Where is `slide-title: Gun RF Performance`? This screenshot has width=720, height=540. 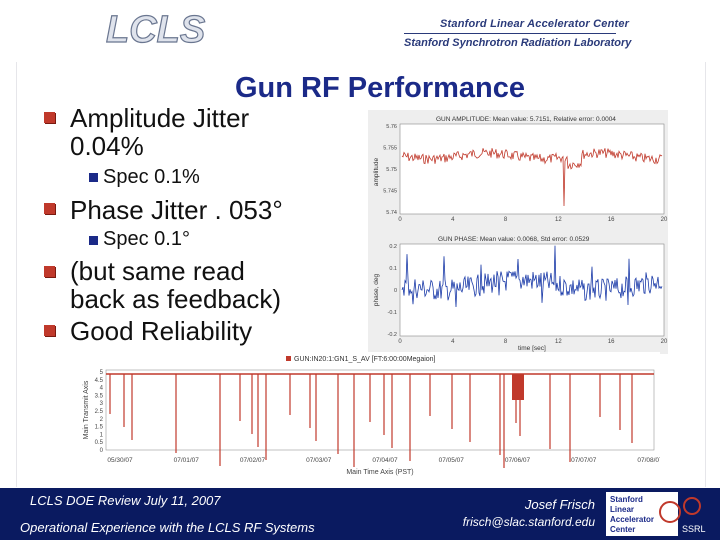 slide-title: Gun RF Performance is located at coordinates (380, 88).